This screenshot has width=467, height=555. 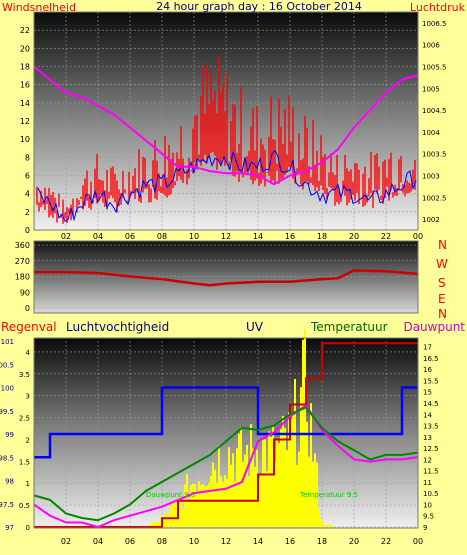 What do you see at coordinates (22, 261) in the screenshot?
I see `direction-tick-label: 270` at bounding box center [22, 261].